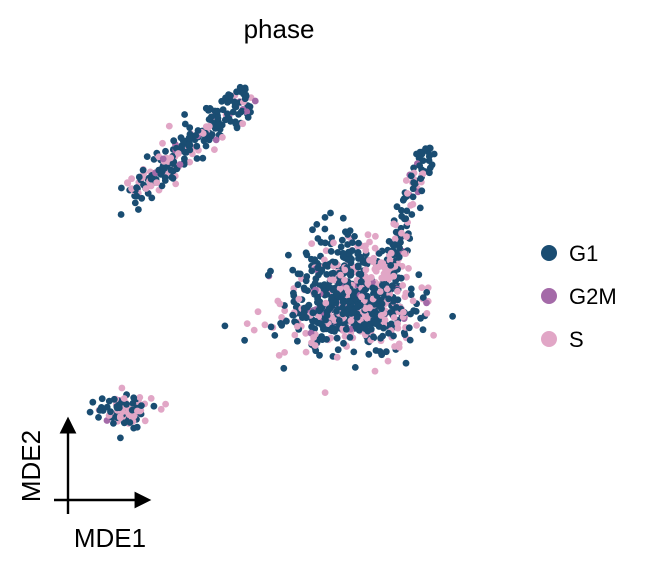 The height and width of the screenshot is (568, 646). What do you see at coordinates (549, 339) in the screenshot?
I see `legend-marker` at bounding box center [549, 339].